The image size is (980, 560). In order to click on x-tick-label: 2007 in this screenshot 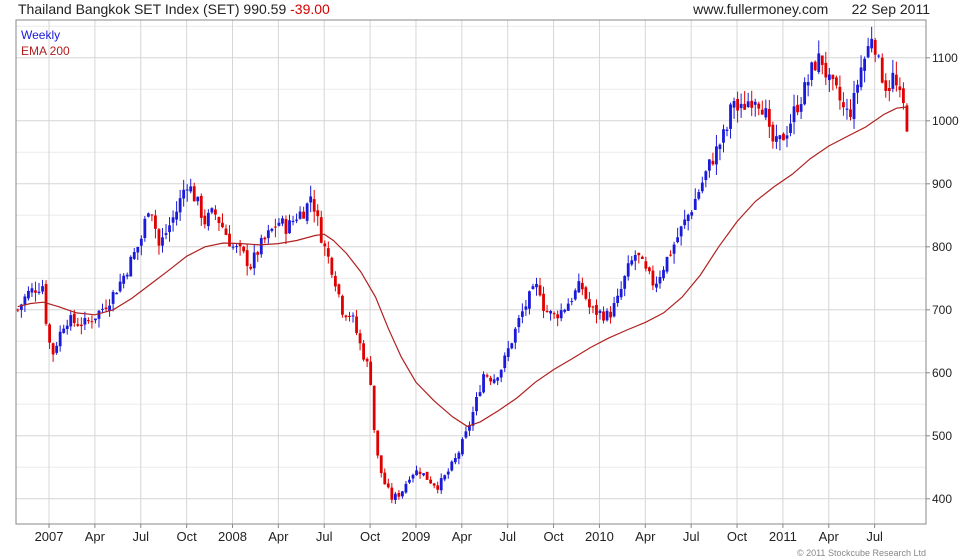, I will do `click(49, 536)`.